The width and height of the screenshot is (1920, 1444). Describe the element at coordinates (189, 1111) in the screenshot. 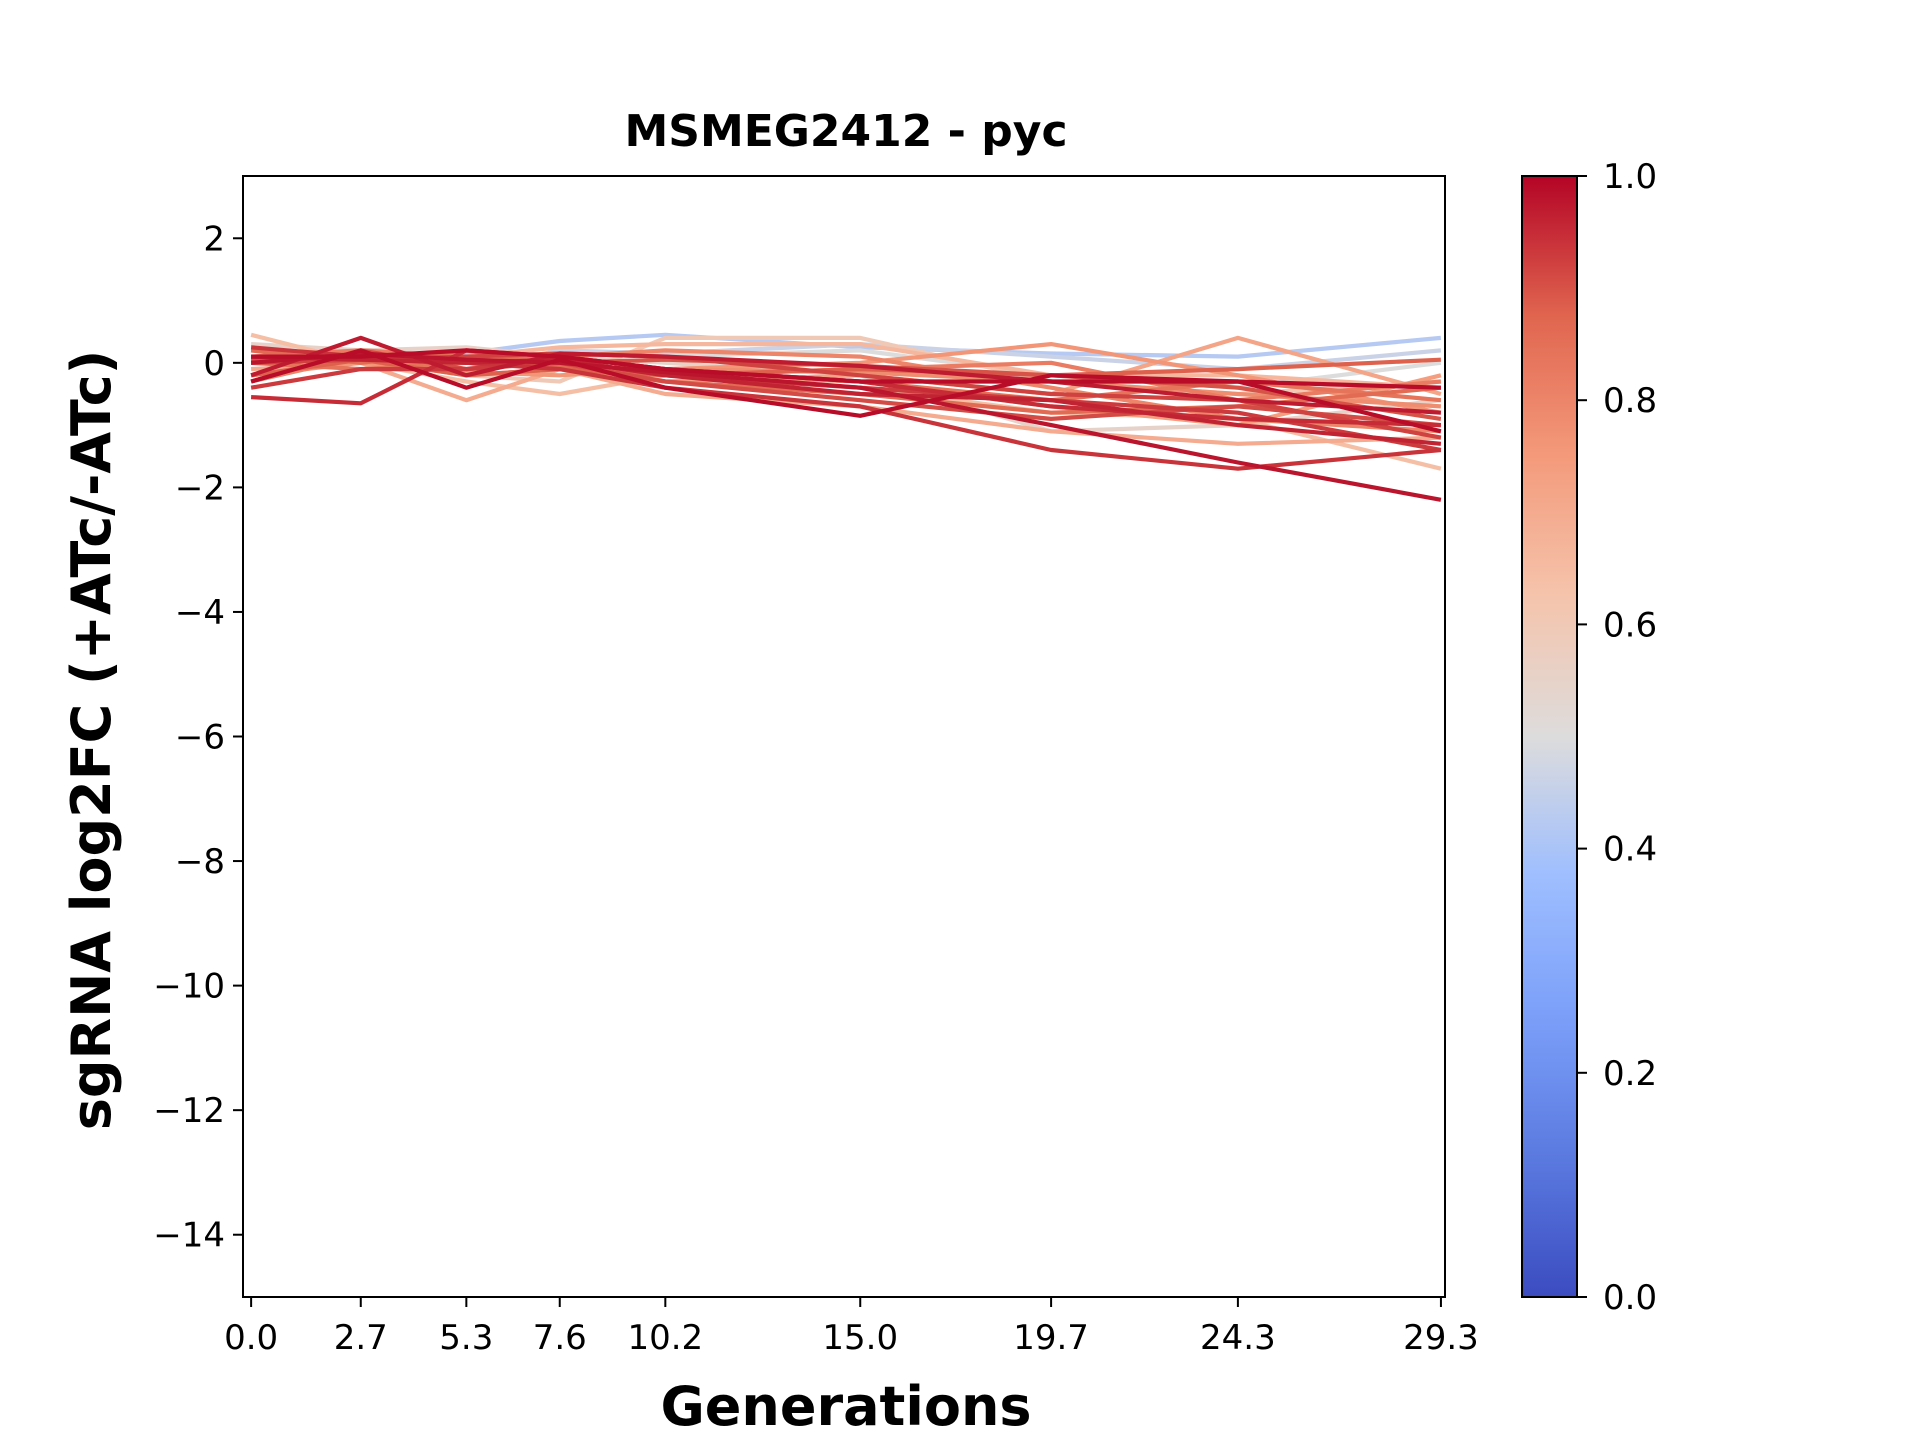

I see `y-tick-label: −12` at that location.